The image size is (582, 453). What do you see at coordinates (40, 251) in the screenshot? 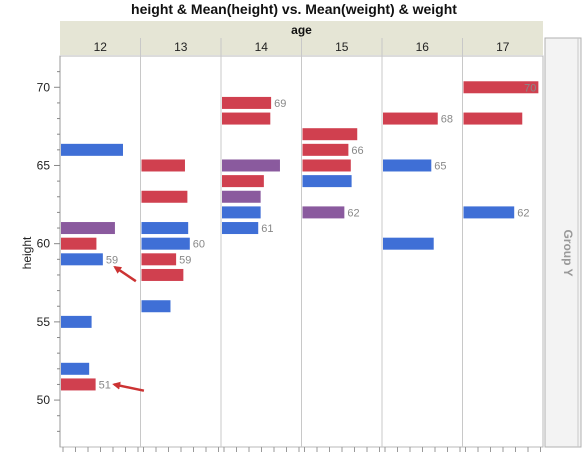
I see `y-axis: 50 55 60 65 70 height` at bounding box center [40, 251].